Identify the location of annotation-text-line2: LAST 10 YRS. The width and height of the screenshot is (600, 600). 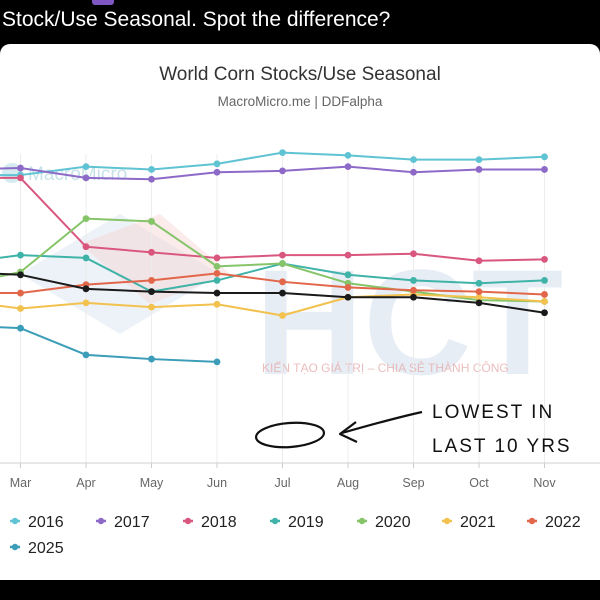
(502, 446).